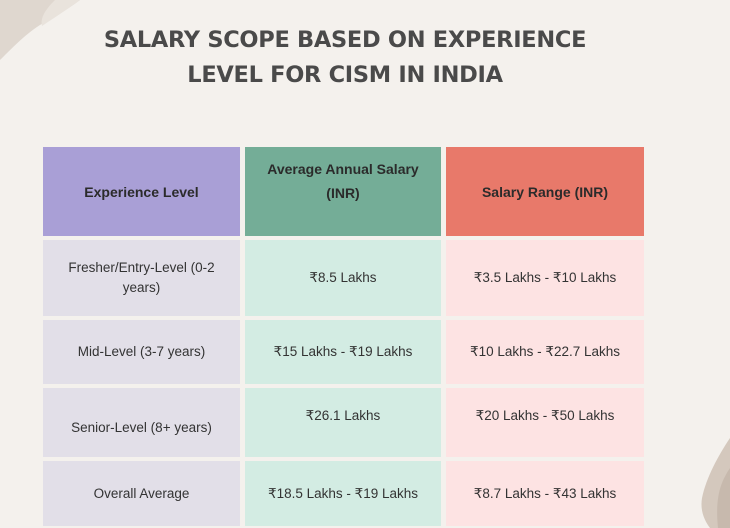 The image size is (730, 528). I want to click on row-3-experience-level: Senior-Level (8+ years), so click(141, 422).